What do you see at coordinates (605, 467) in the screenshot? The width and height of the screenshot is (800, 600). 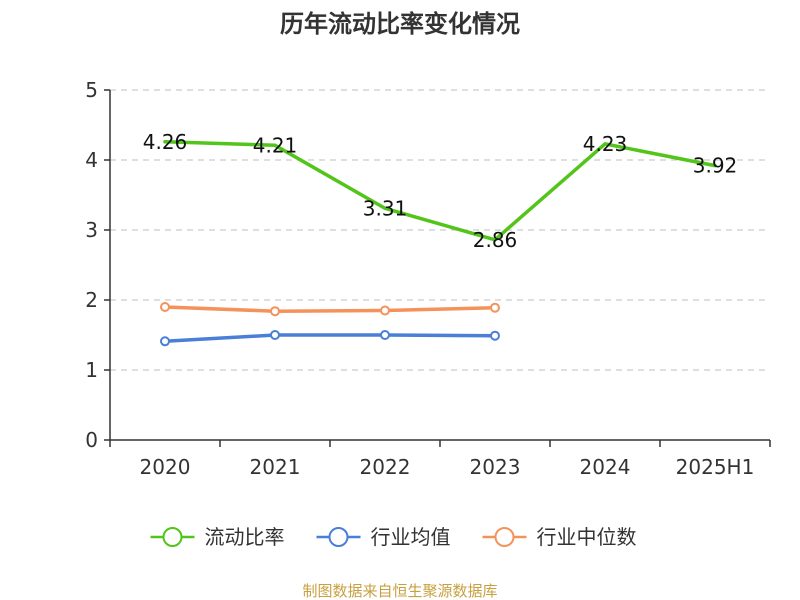 I see `x-tick-label: 2024` at bounding box center [605, 467].